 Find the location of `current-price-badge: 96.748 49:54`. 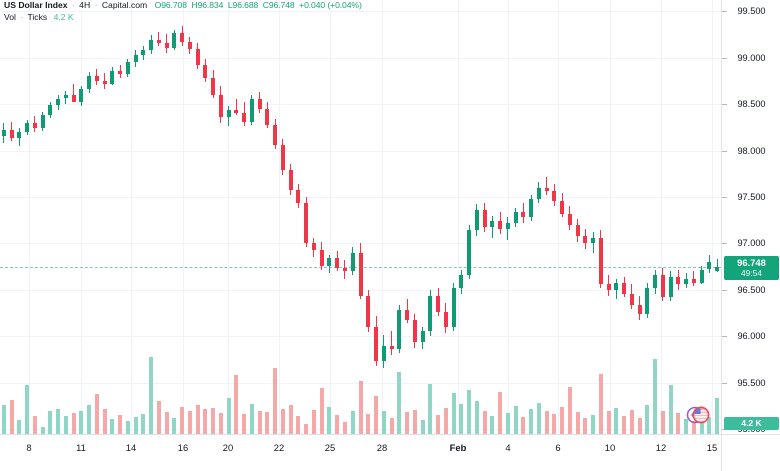

current-price-badge: 96.748 49:54 is located at coordinates (751, 268).